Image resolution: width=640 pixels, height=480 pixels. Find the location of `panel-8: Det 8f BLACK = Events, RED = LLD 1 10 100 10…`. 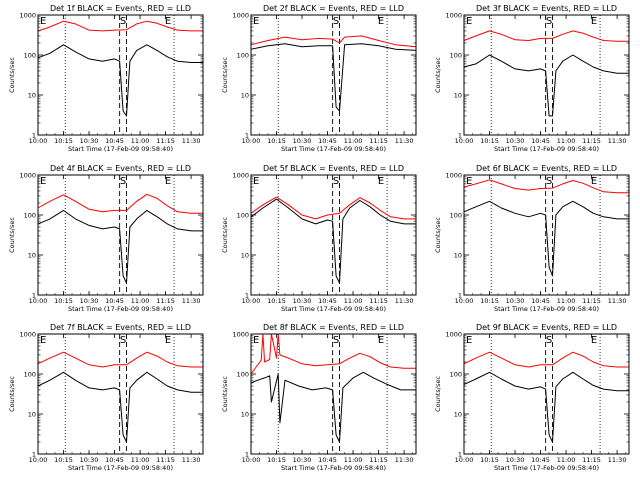

panel-8: Det 8f BLACK = Events, RED = LLD 1 10 100 10… is located at coordinates (319, 397).